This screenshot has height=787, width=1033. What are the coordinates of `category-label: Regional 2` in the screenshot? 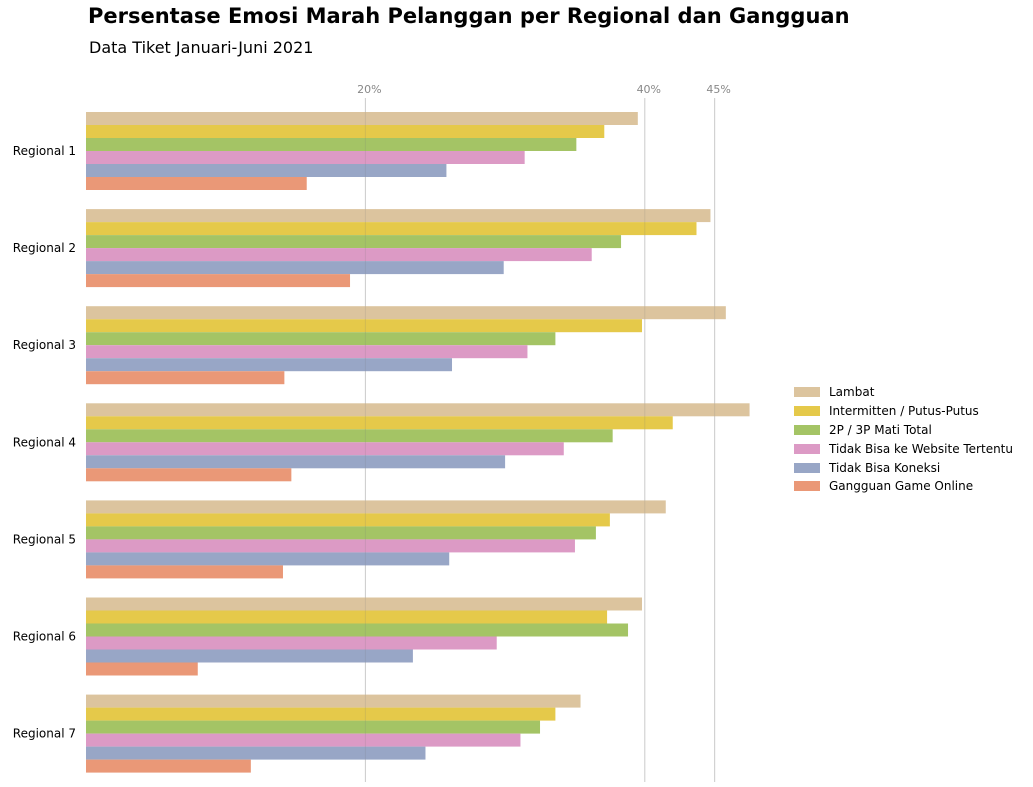 It's located at (44, 248).